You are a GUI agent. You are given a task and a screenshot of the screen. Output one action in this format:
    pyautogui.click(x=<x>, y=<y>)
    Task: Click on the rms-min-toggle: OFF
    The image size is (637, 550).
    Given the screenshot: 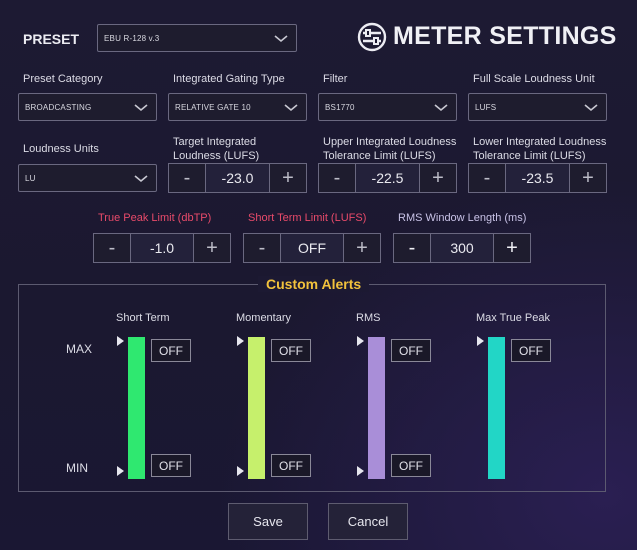 What is the action you would take?
    pyautogui.click(x=411, y=465)
    